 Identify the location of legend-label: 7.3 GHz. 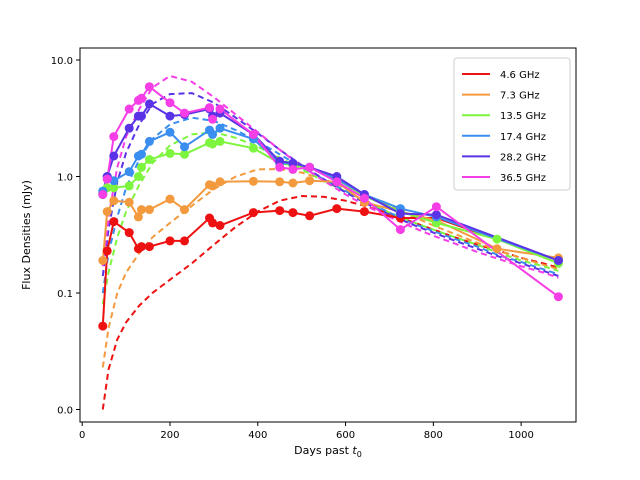
(520, 96).